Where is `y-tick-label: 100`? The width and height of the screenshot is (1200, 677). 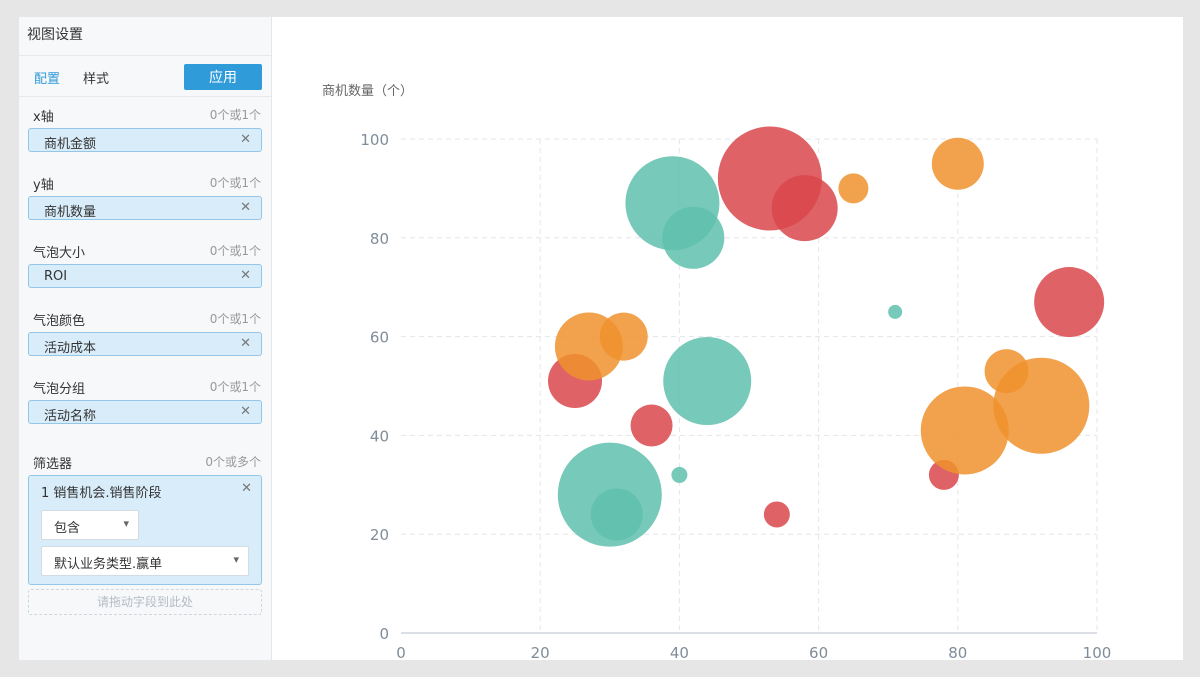 y-tick-label: 100 is located at coordinates (374, 140).